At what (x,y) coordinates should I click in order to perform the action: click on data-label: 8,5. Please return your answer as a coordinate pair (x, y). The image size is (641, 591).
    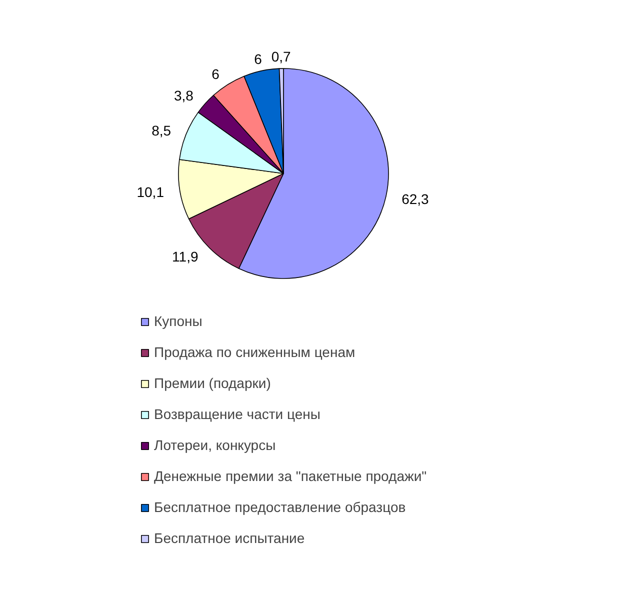
    Looking at the image, I should click on (162, 130).